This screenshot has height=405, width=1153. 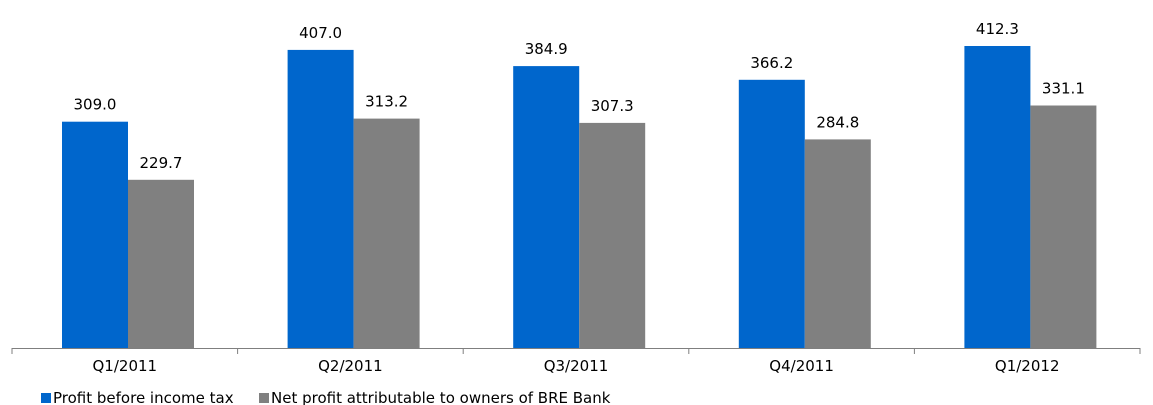 What do you see at coordinates (386, 102) in the screenshot?
I see `data-label-q2-2011-series-1: 313.2` at bounding box center [386, 102].